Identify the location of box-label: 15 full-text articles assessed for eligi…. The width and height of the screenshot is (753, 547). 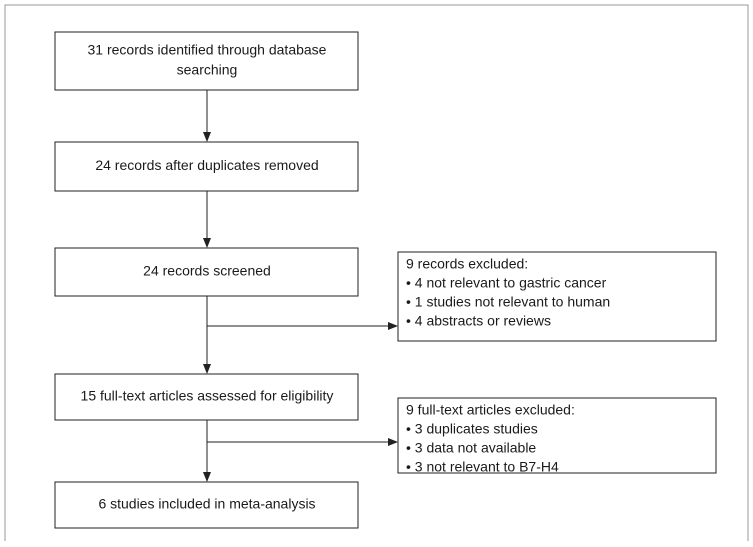
(207, 396).